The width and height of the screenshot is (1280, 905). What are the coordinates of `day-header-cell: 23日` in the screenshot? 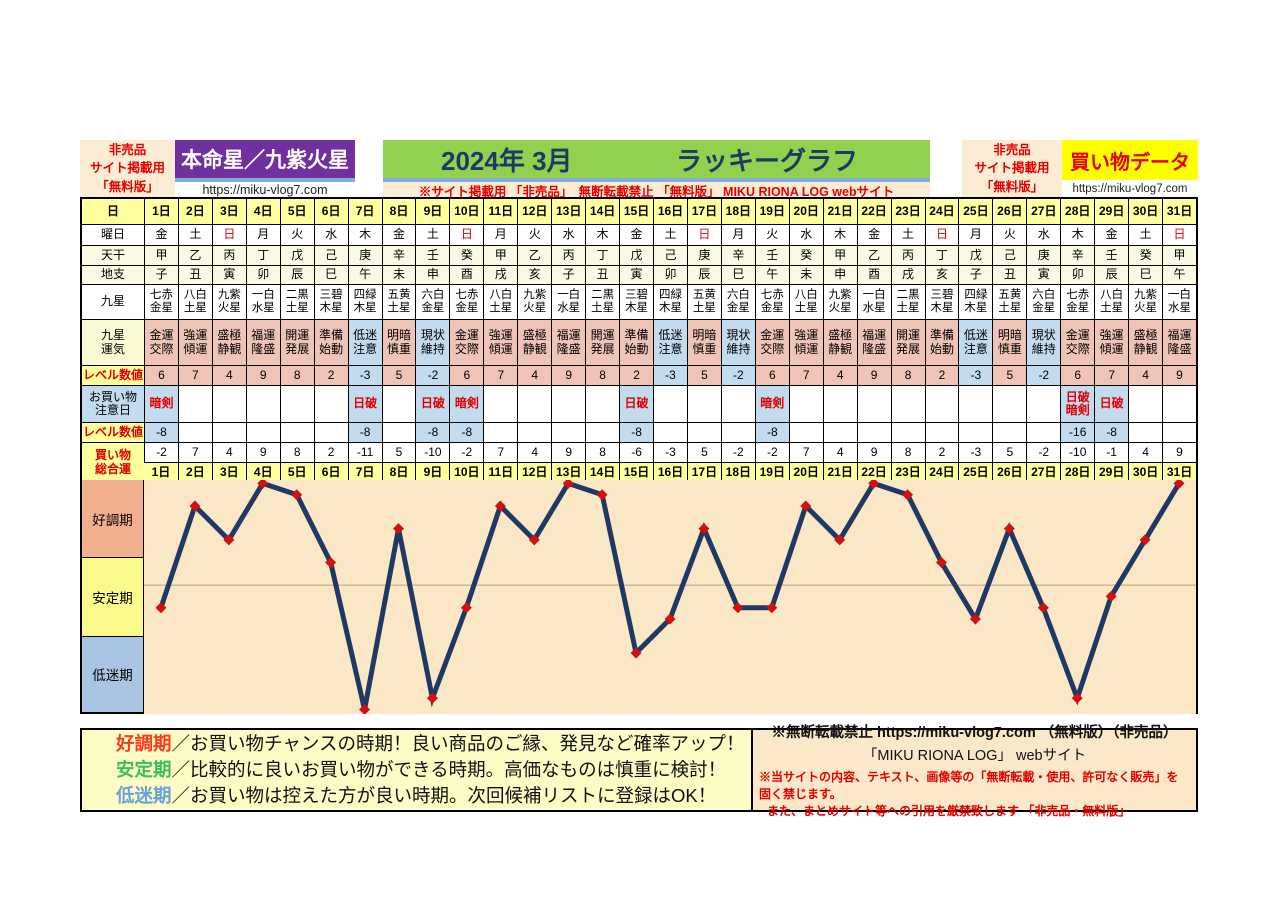 It's located at (907, 211).